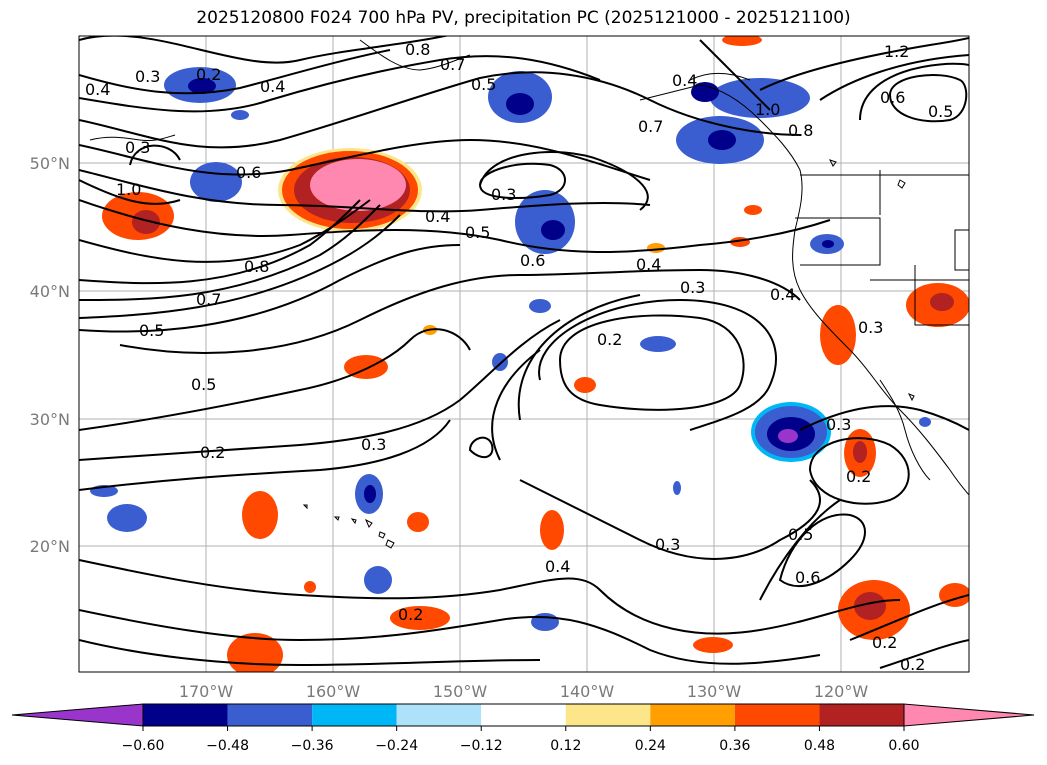  What do you see at coordinates (50, 291) in the screenshot?
I see `lat-label: 40°N` at bounding box center [50, 291].